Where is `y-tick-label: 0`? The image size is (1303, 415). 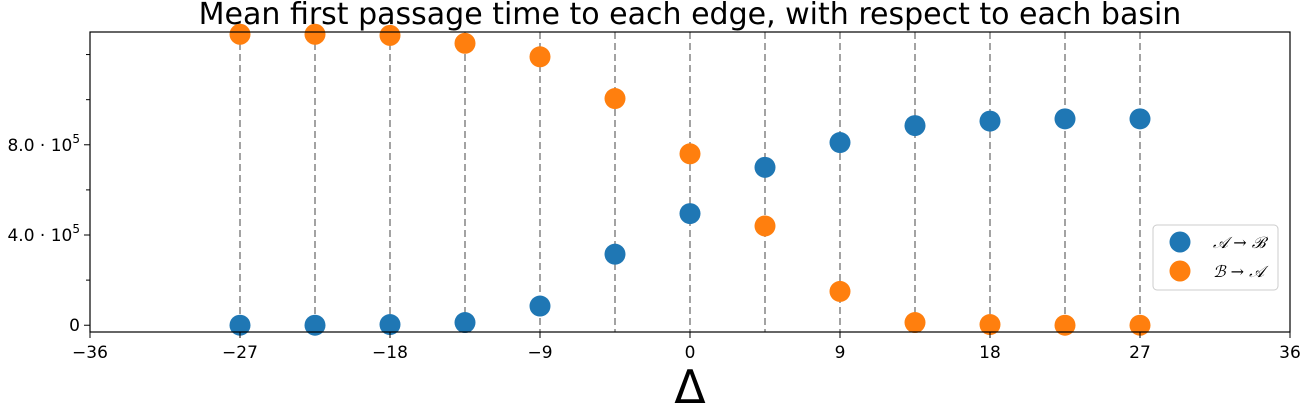 y-tick-label: 0 is located at coordinates (74, 326).